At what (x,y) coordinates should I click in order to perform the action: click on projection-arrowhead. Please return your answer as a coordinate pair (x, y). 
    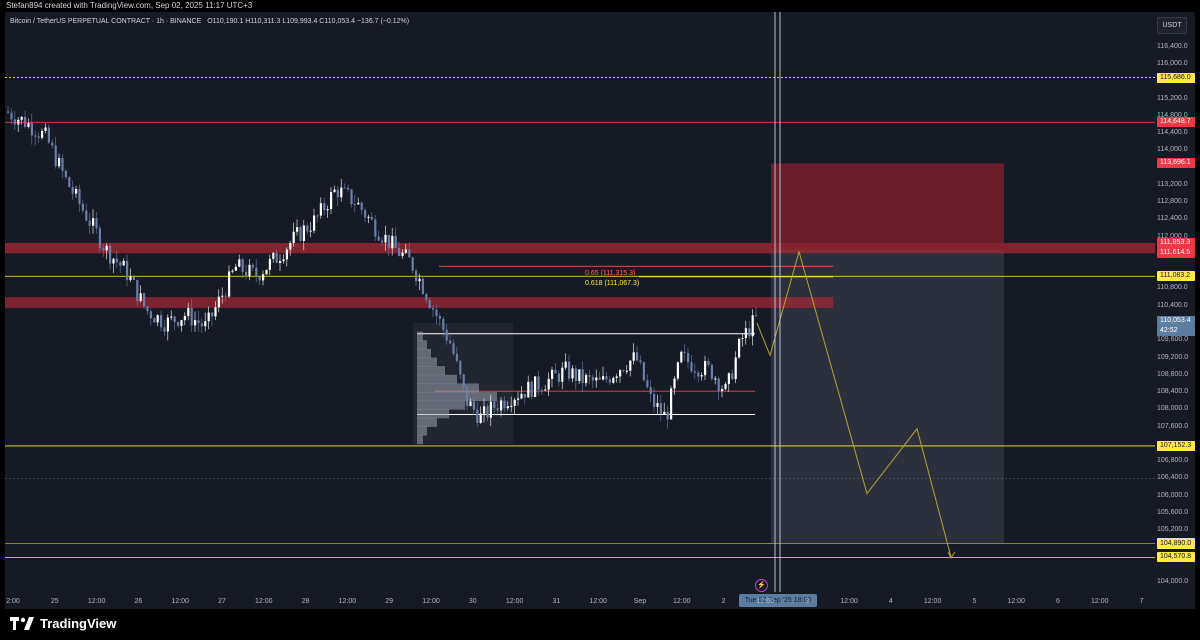
    Looking at the image, I should click on (951, 555).